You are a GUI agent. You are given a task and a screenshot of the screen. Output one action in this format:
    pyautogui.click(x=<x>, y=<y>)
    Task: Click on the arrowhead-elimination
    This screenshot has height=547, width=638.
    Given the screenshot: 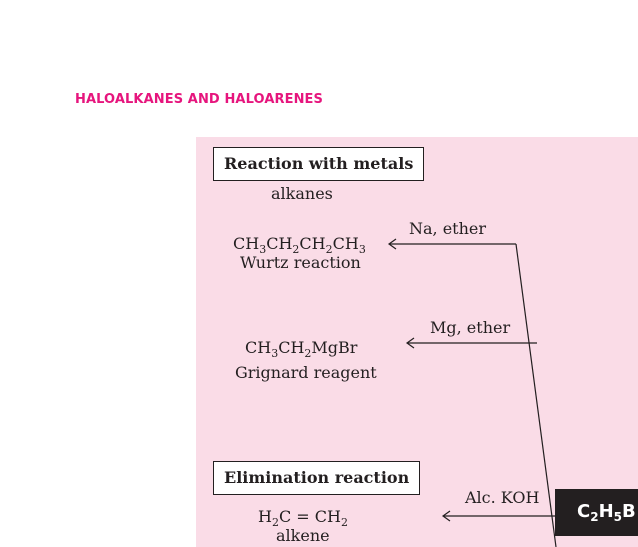 What is the action you would take?
    pyautogui.click(x=446, y=516)
    